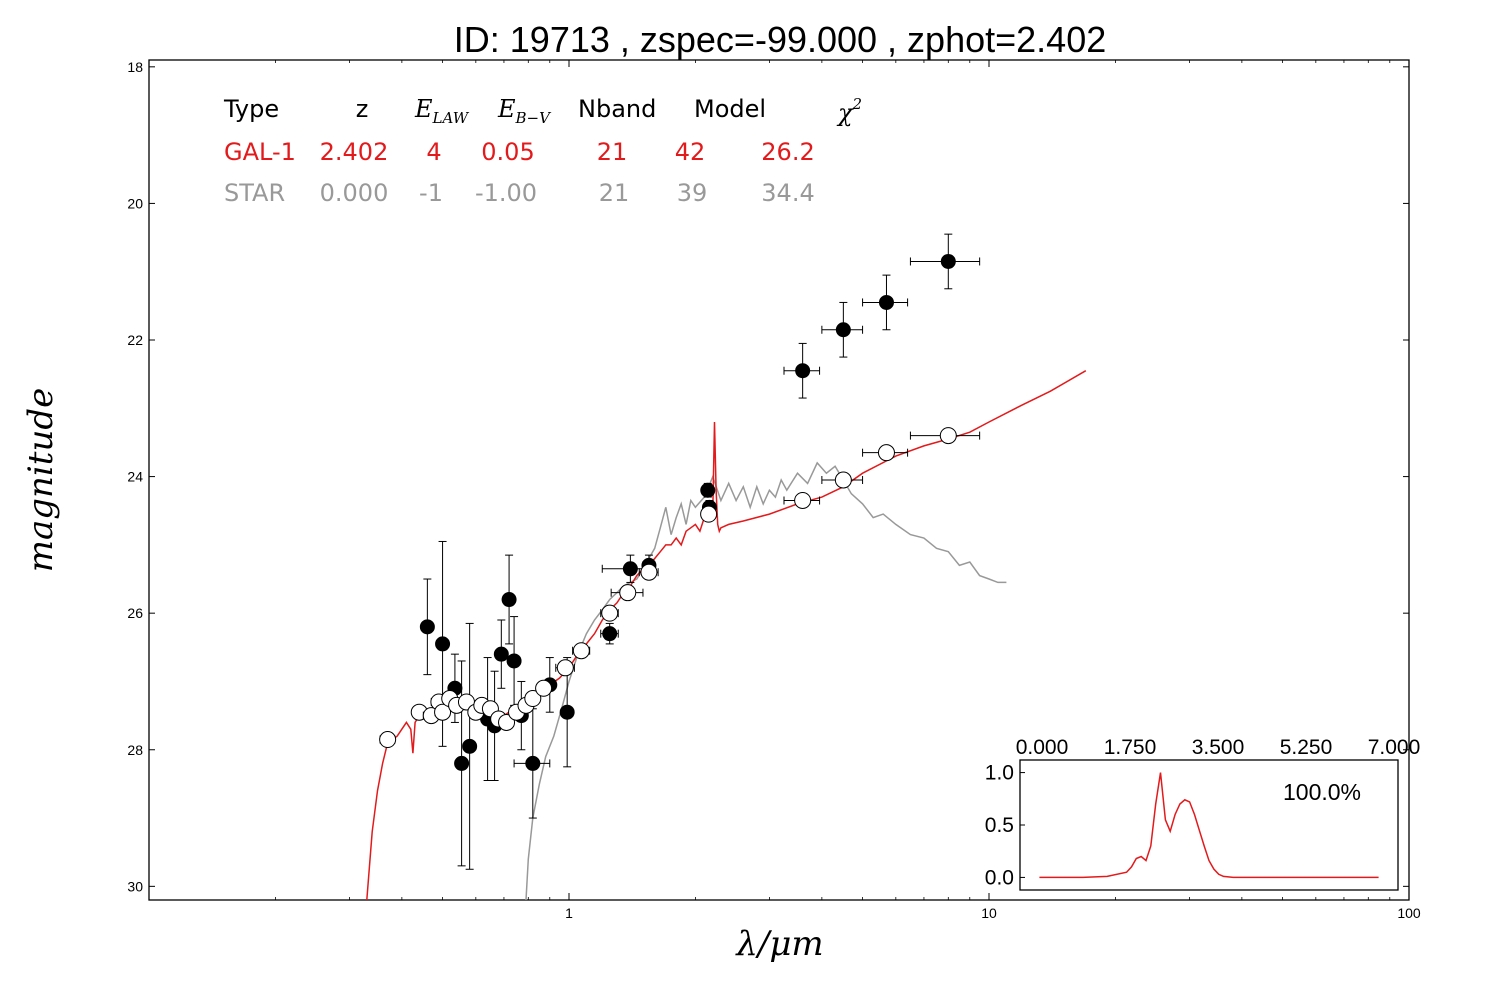 The width and height of the screenshot is (1500, 1000). I want to click on row-chi2: 26.2, so click(787, 152).